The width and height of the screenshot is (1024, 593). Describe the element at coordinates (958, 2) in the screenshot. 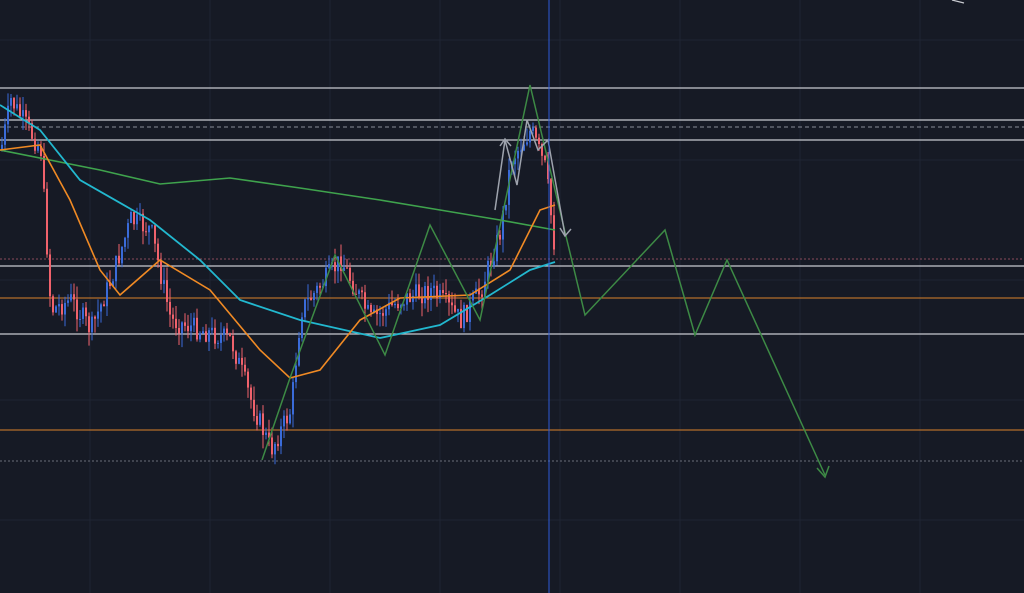

I see `edge-mark` at that location.